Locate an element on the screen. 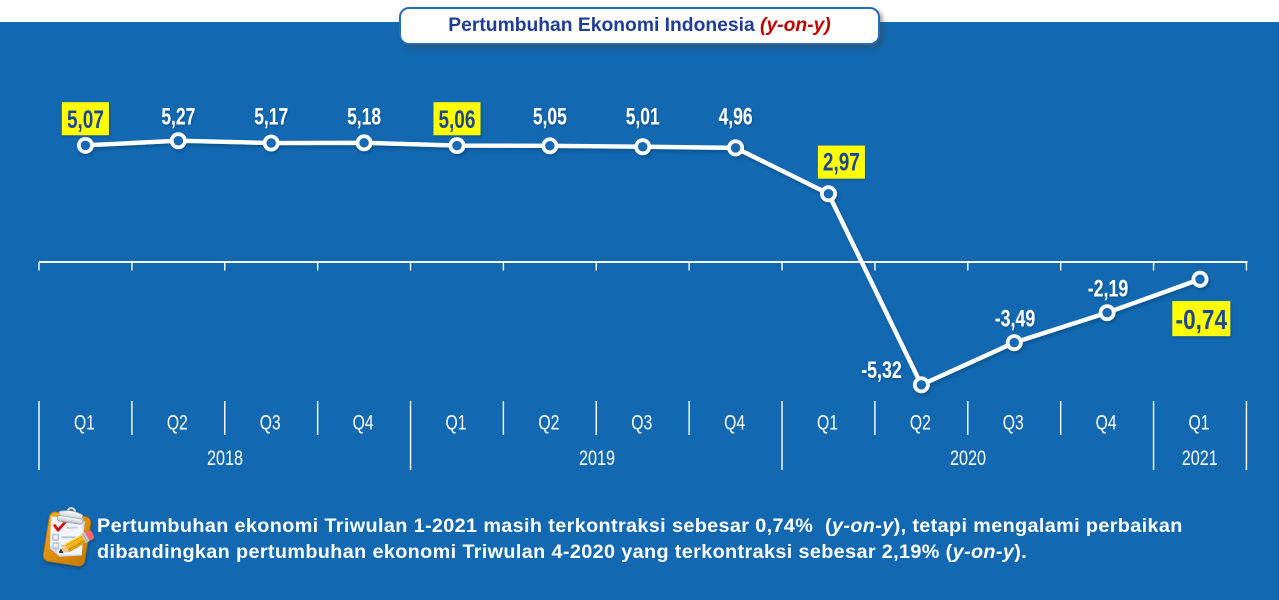 This screenshot has width=1279, height=600. svg-text: -3,49 is located at coordinates (1015, 319).